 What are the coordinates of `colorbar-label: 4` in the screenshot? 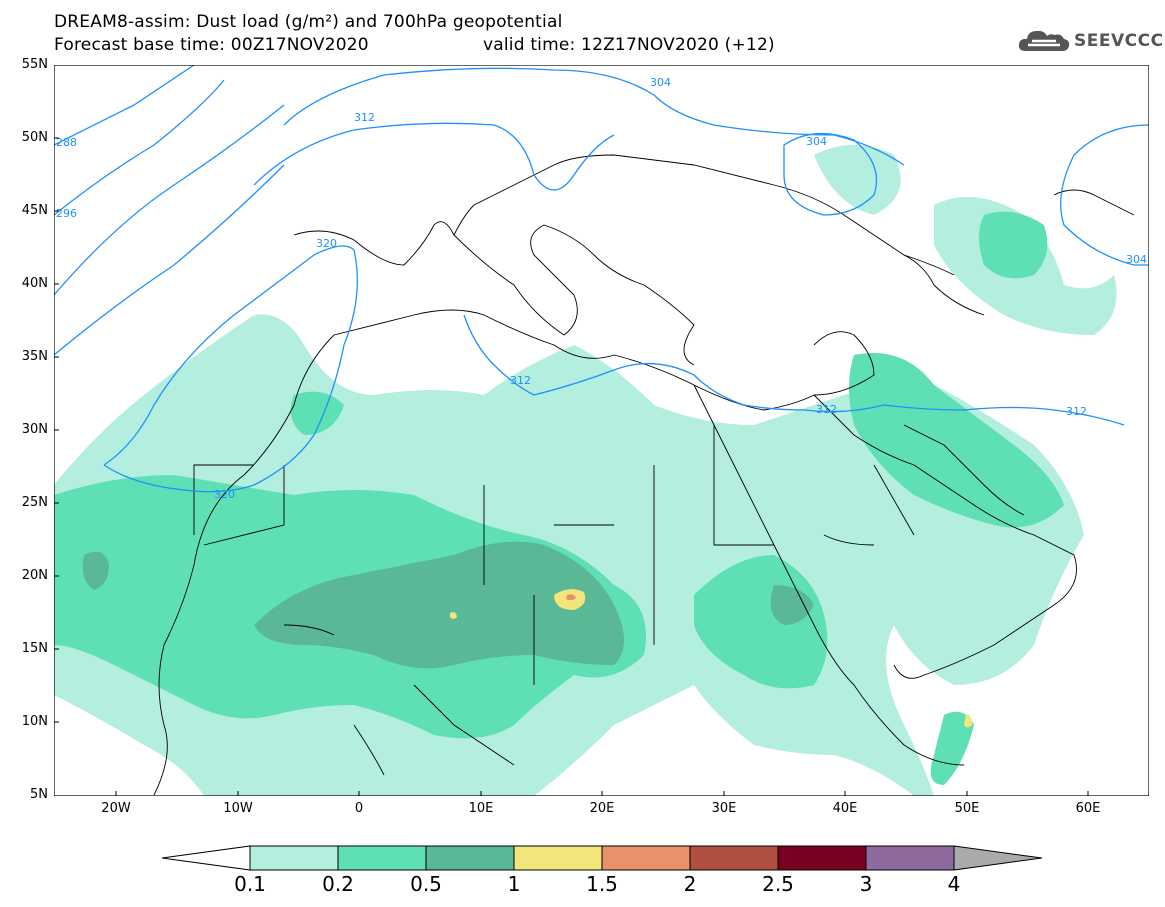 It's located at (954, 884).